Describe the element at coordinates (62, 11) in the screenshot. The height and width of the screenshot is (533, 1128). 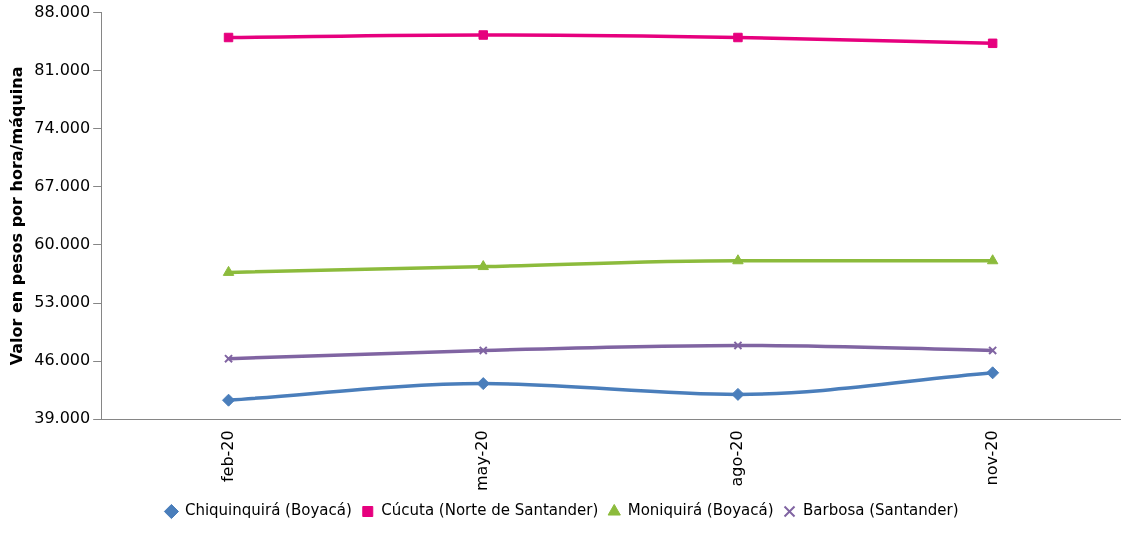
I see `y-tick-label: 88.000` at that location.